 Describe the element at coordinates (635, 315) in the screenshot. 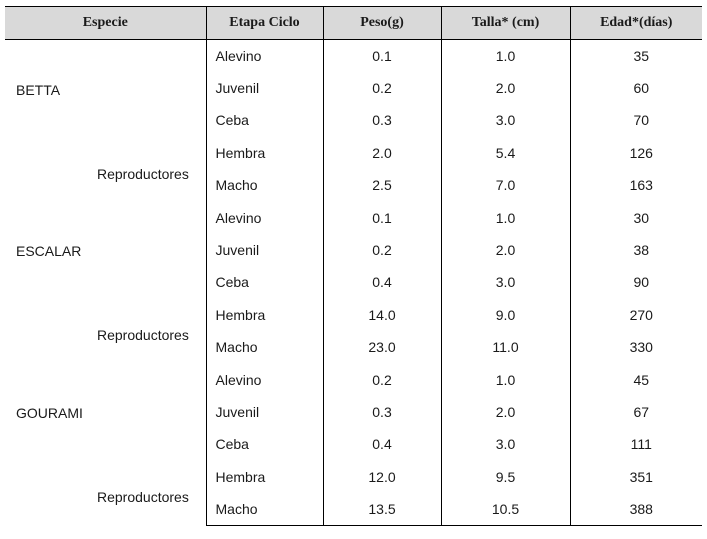

I see `edad-cell: 270` at that location.